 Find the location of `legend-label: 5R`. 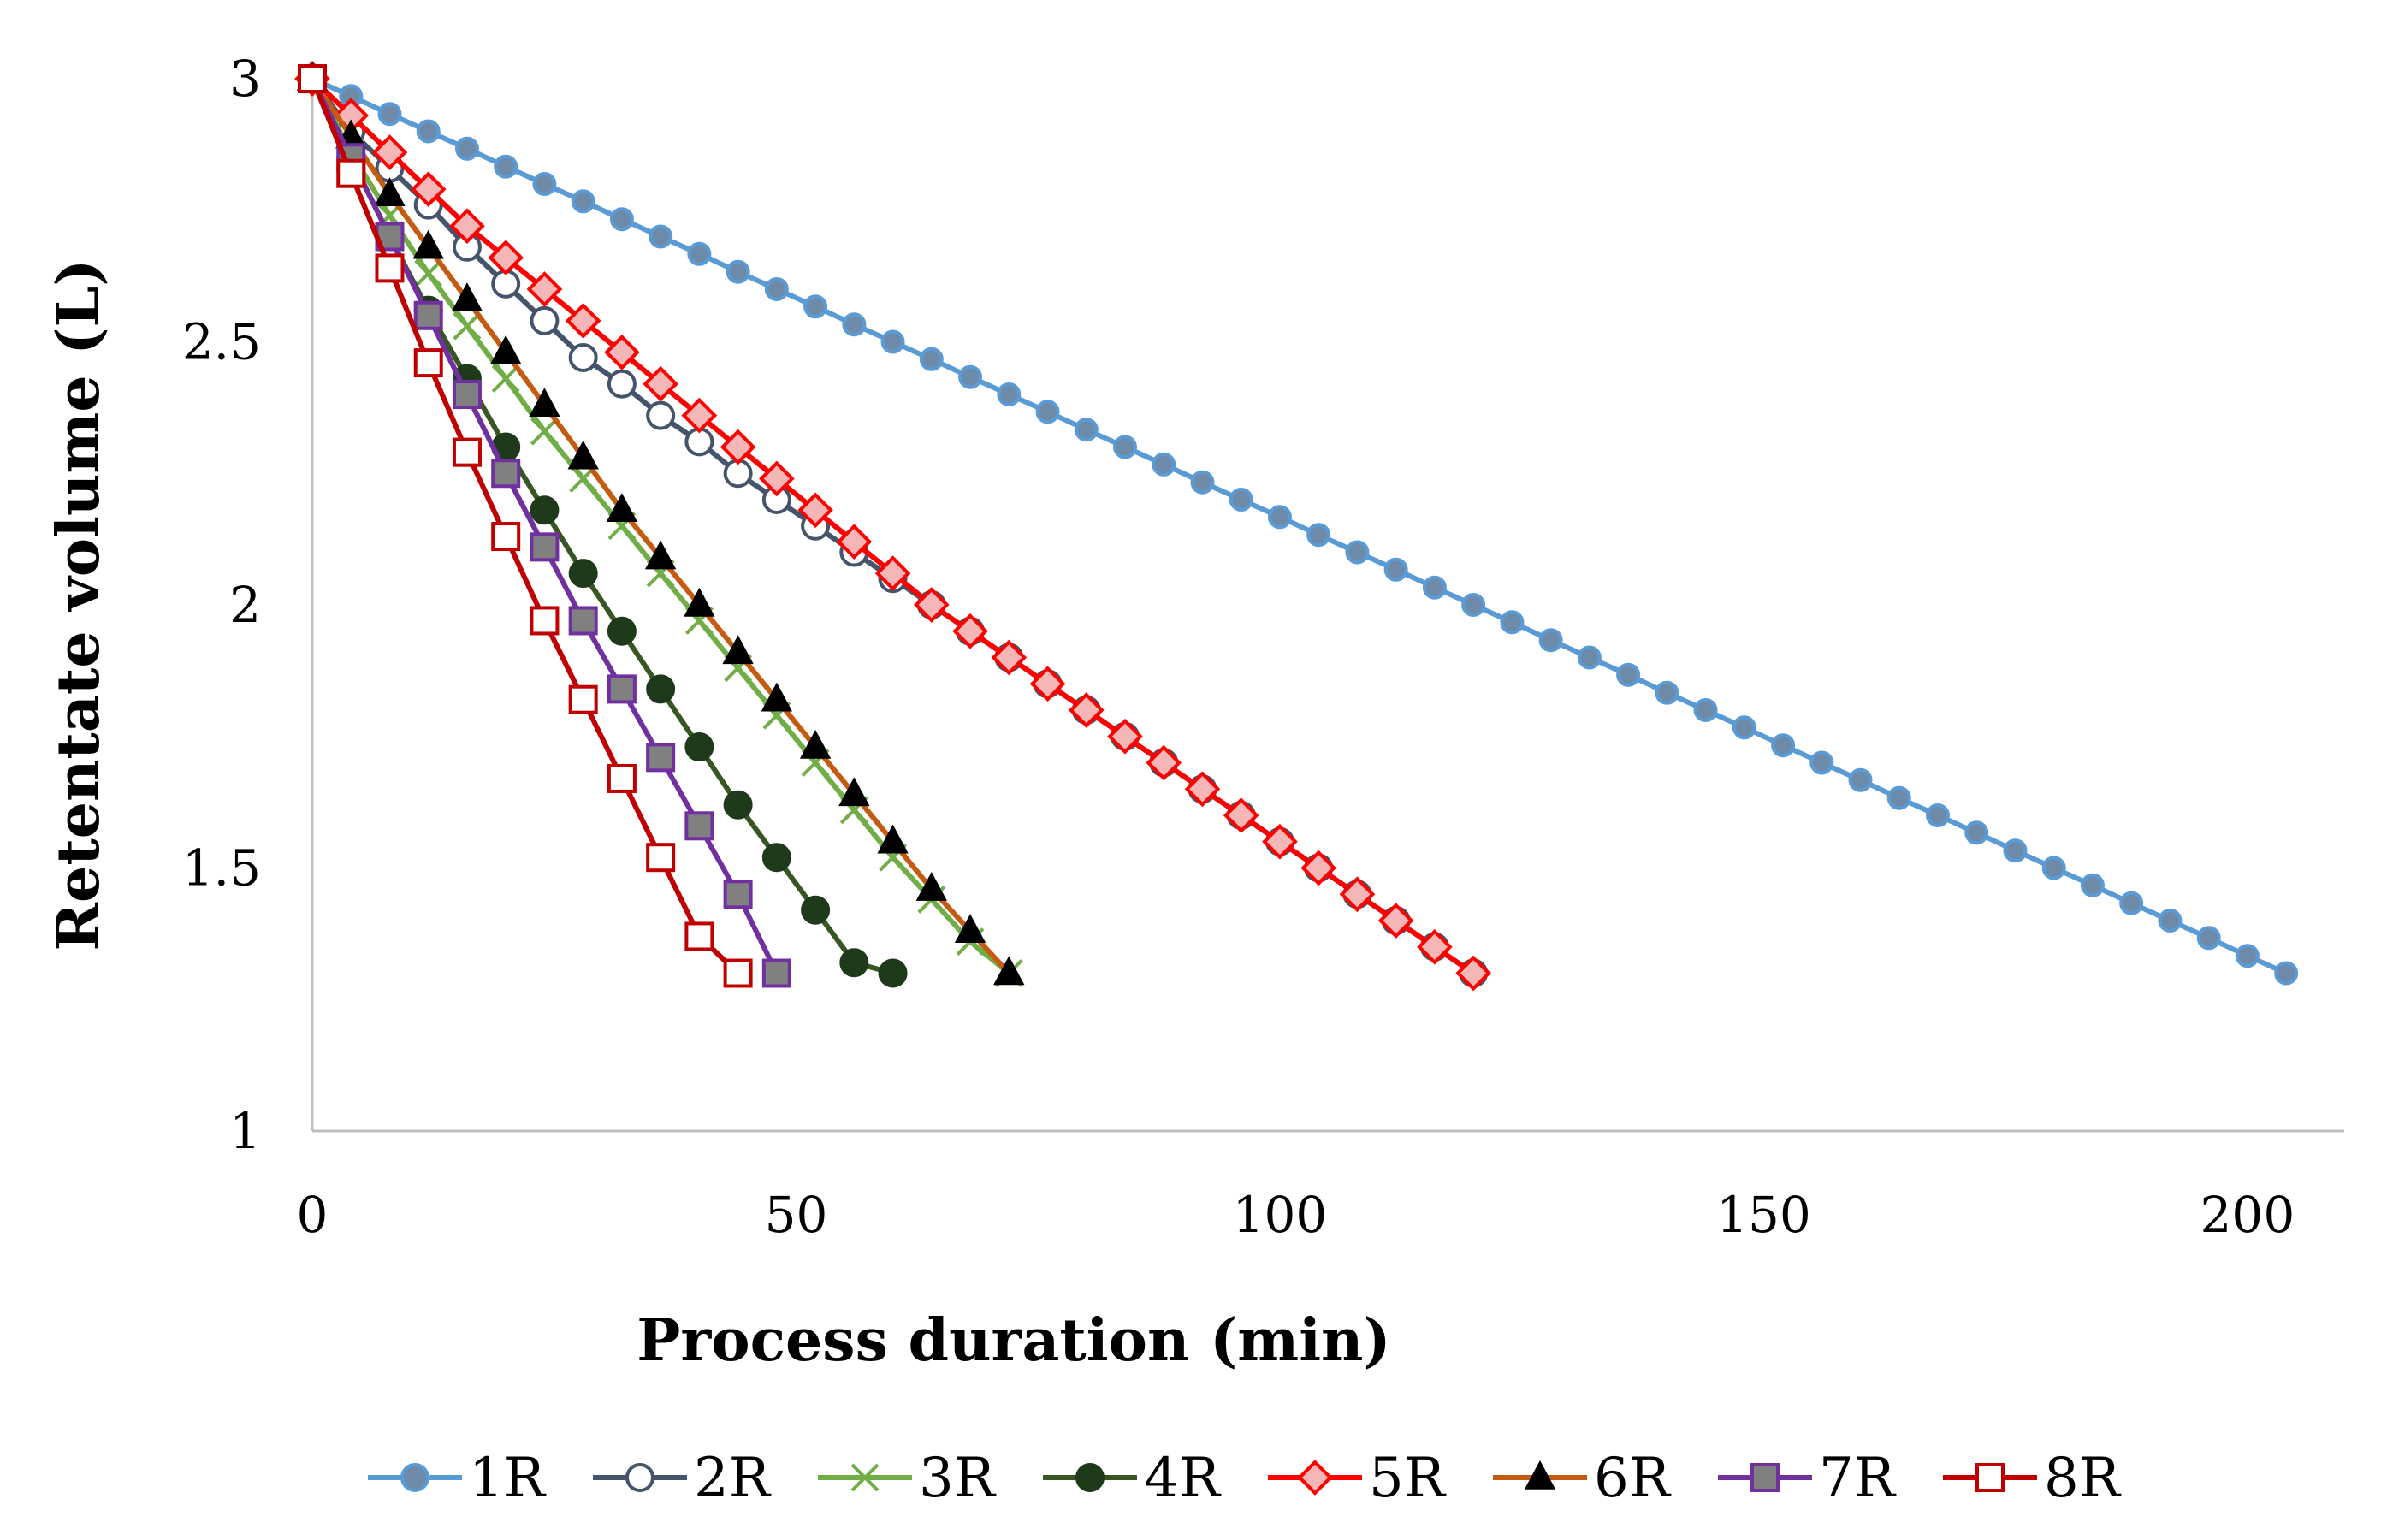

legend-label: 5R is located at coordinates (1408, 1478).